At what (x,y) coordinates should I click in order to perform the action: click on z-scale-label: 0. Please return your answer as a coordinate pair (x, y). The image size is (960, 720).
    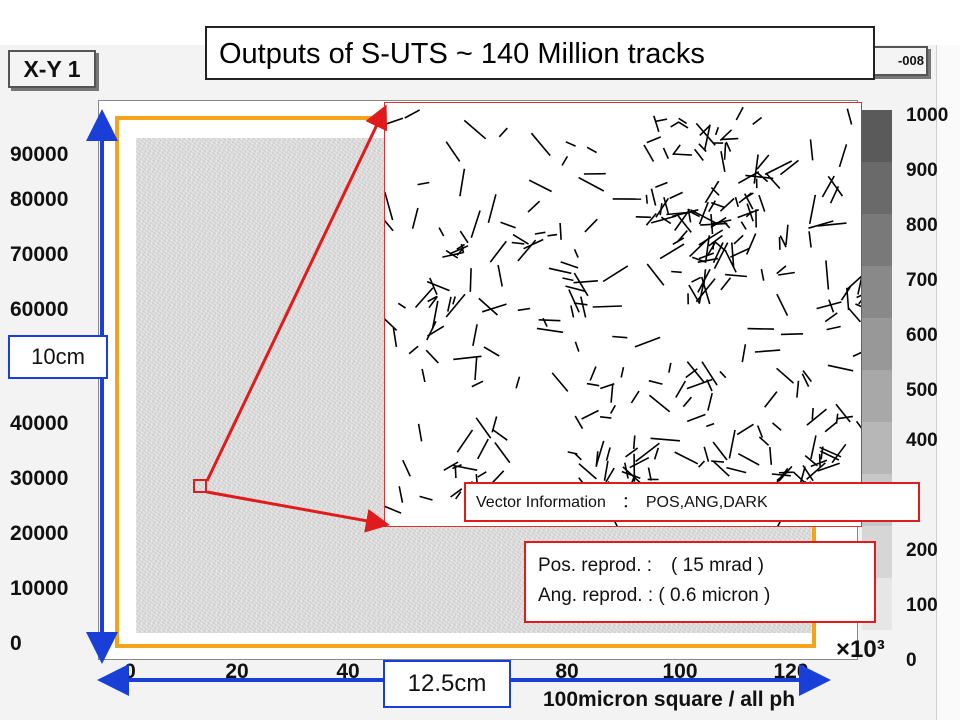
    Looking at the image, I should click on (911, 660).